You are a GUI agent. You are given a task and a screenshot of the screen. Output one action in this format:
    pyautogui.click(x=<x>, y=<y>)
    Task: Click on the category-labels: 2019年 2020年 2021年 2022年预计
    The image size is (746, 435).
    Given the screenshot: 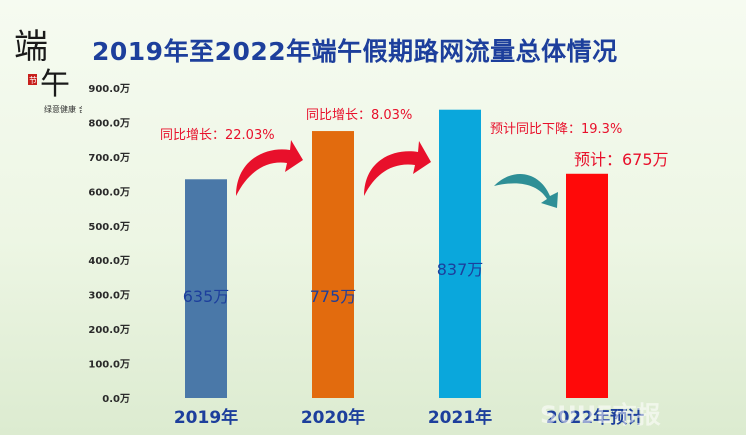 What is the action you would take?
    pyautogui.click(x=409, y=417)
    